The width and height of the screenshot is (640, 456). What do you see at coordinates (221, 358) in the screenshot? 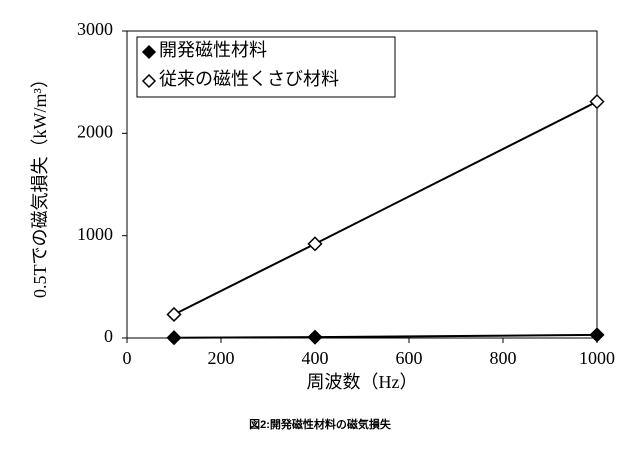
I see `x-tick-label: 200` at bounding box center [221, 358].